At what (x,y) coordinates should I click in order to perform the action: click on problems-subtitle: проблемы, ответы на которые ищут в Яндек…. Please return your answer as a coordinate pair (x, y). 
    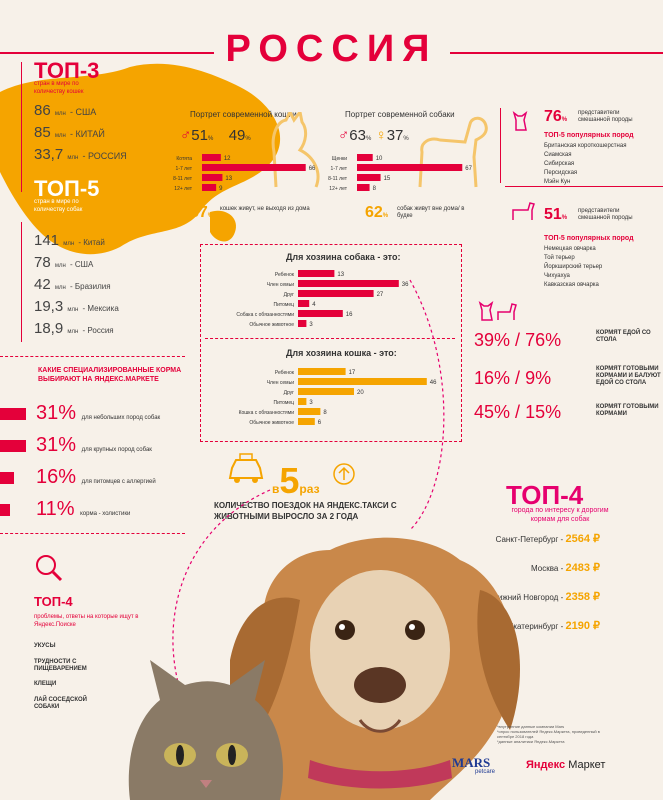
    Looking at the image, I should click on (86, 621).